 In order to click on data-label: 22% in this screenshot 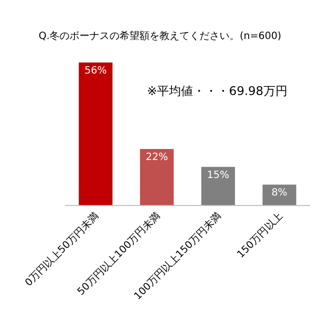, I will do `click(157, 158)`.